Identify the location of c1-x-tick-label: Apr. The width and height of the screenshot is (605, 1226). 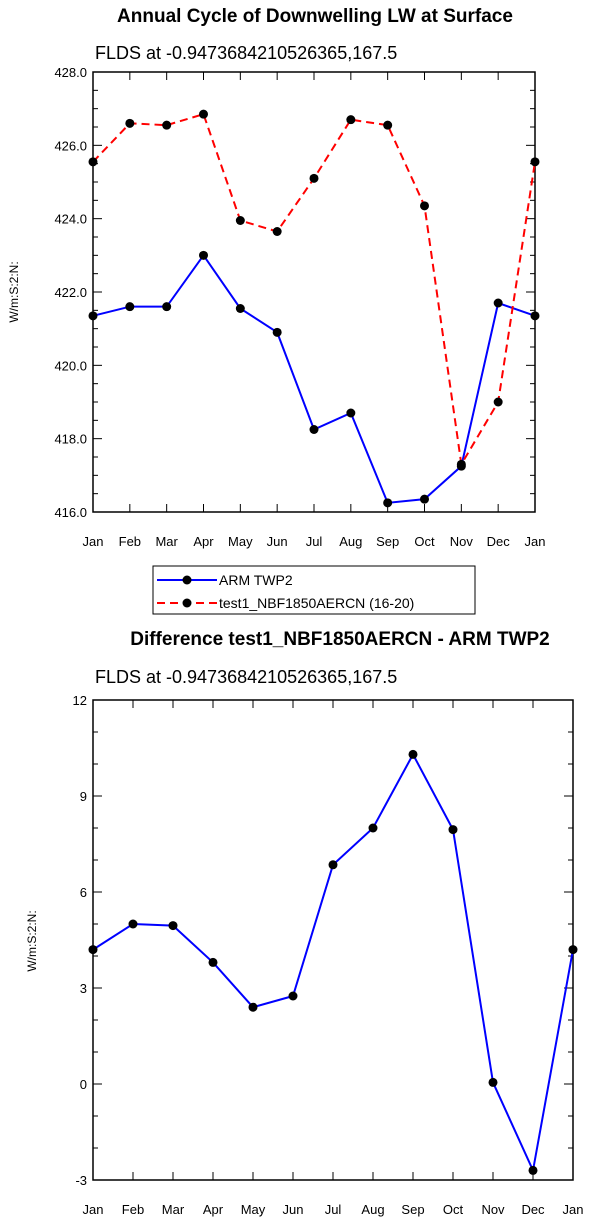
(203, 541).